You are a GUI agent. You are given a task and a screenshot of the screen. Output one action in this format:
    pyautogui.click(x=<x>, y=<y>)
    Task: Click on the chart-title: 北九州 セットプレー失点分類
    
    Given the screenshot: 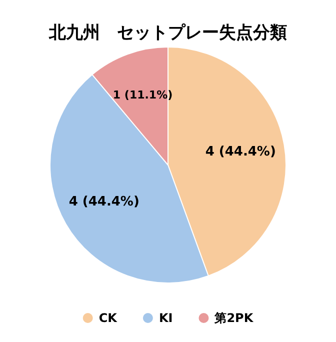 What is the action you would take?
    pyautogui.click(x=167, y=33)
    